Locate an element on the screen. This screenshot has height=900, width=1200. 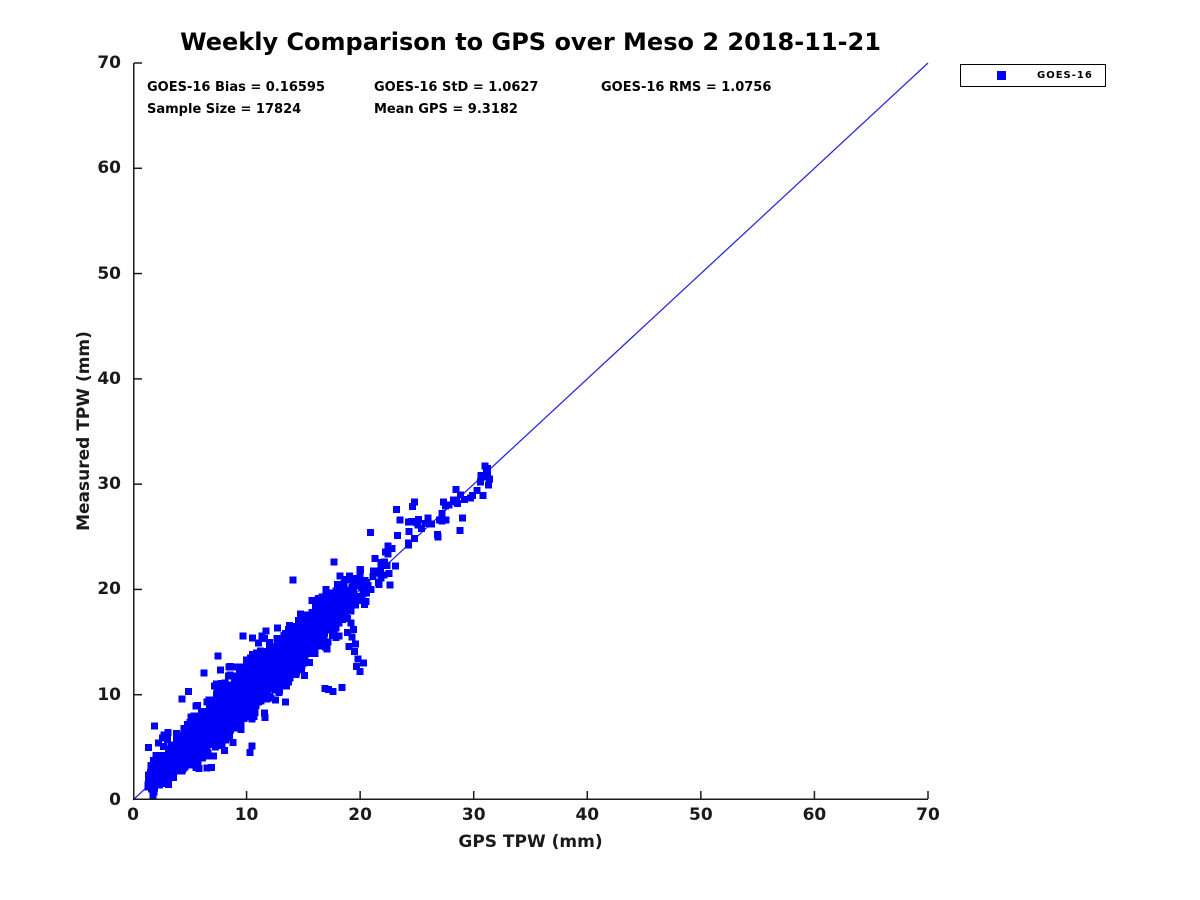
x-tick-label: 0 is located at coordinates (133, 815).